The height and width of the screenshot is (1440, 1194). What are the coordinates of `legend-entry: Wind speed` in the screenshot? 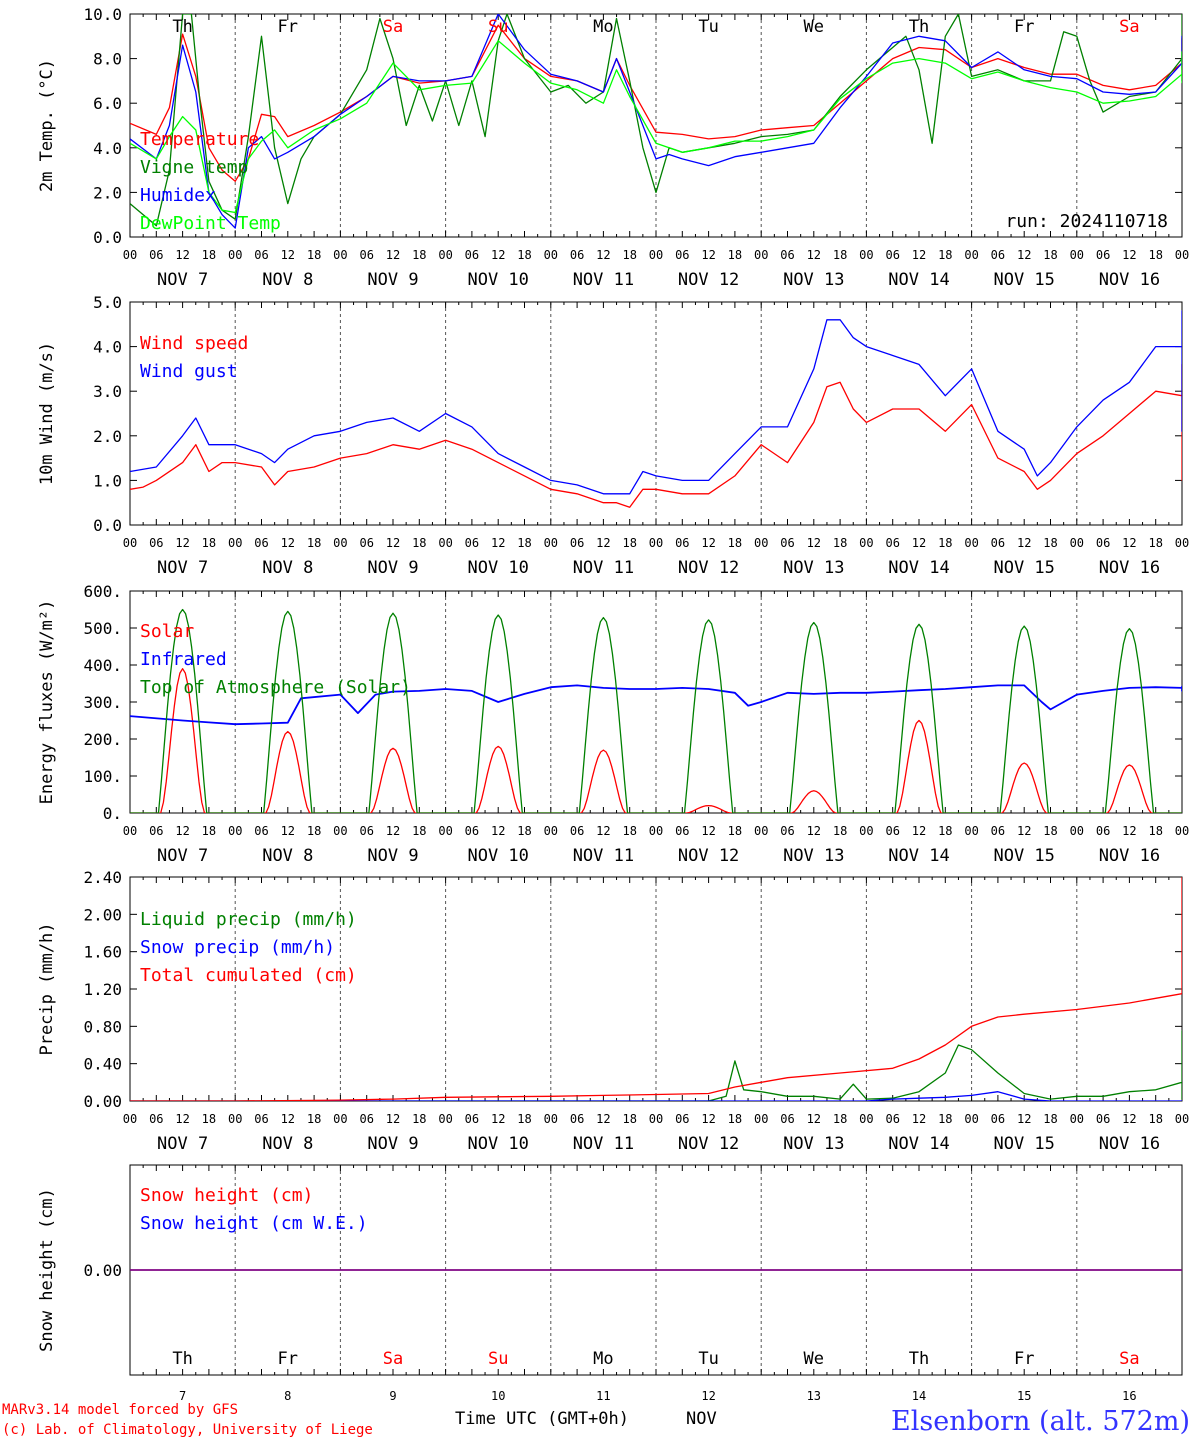 It's located at (194, 343).